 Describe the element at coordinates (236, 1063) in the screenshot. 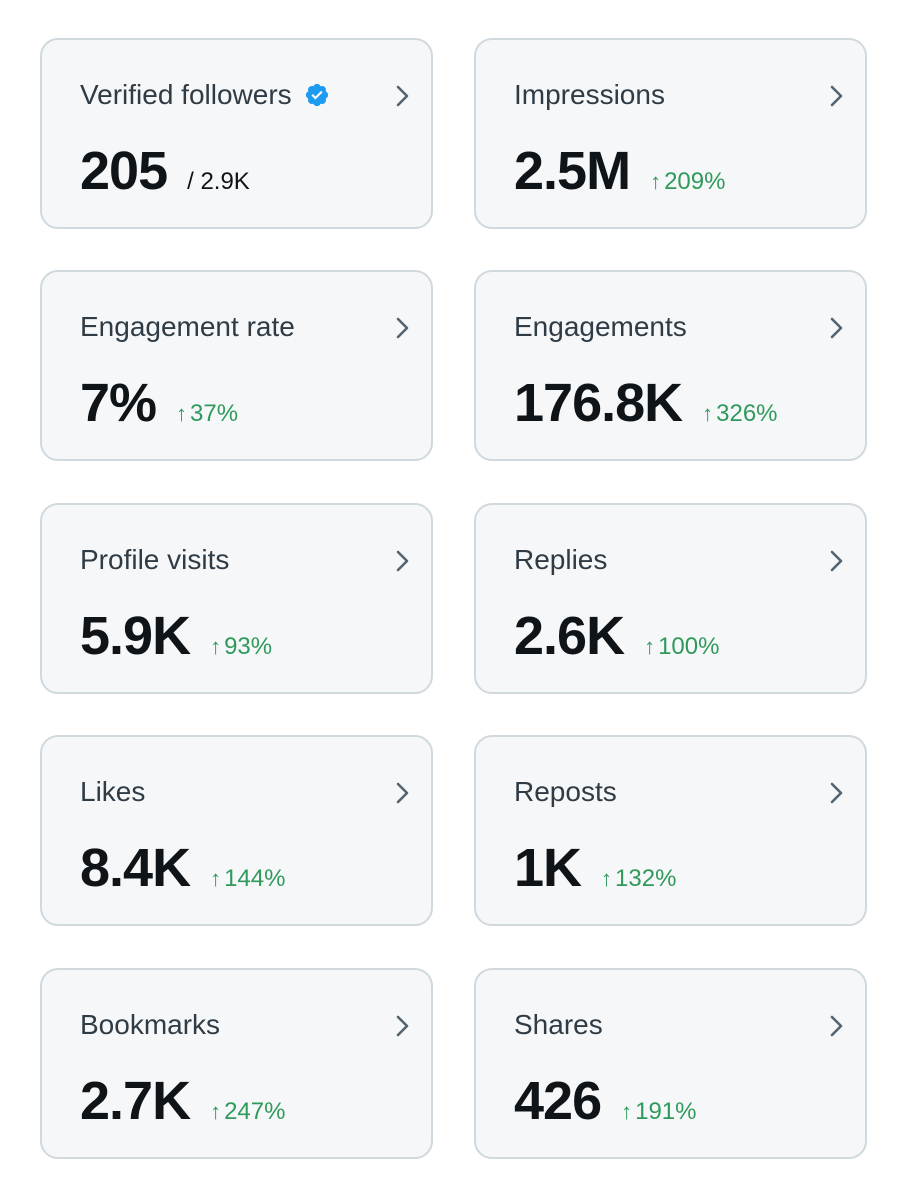

I see `metric-card-bookmarks: Bookmarks 2.7K ↑ 247%` at that location.